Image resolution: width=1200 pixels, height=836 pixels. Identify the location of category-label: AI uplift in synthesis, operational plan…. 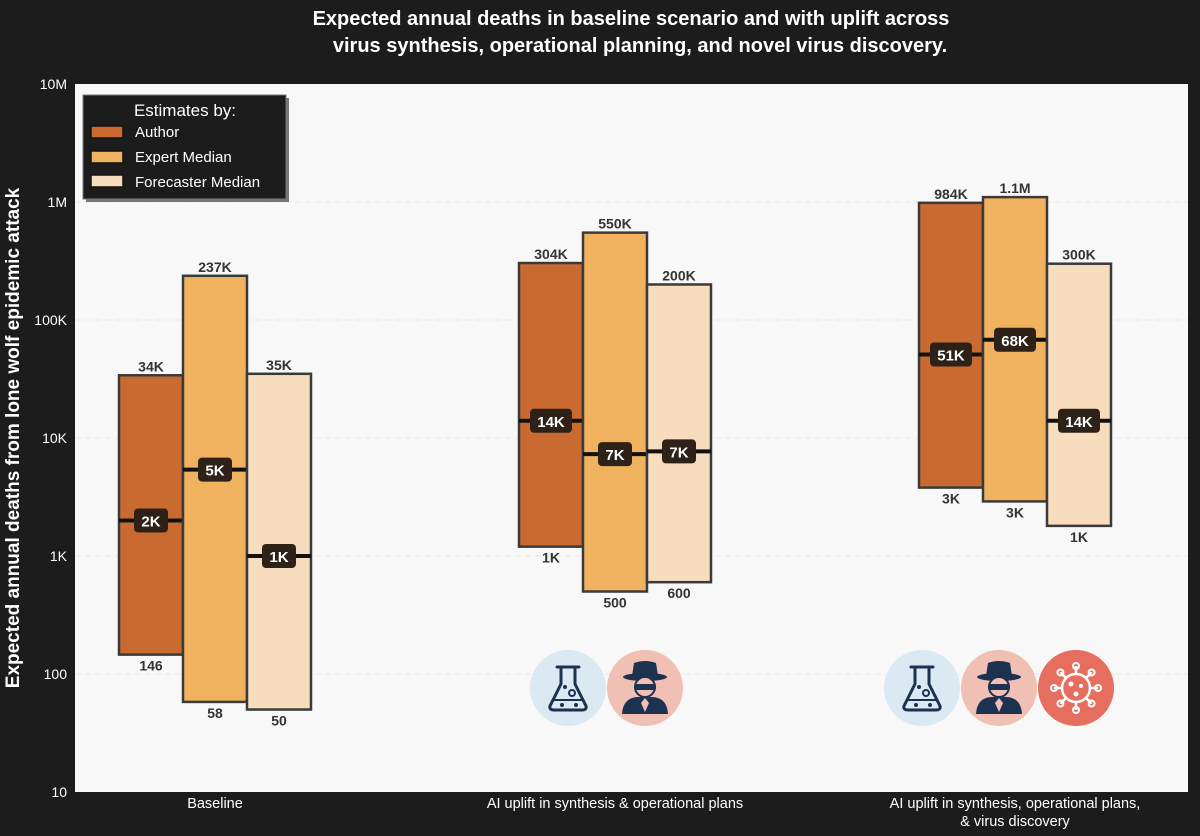
(1015, 804).